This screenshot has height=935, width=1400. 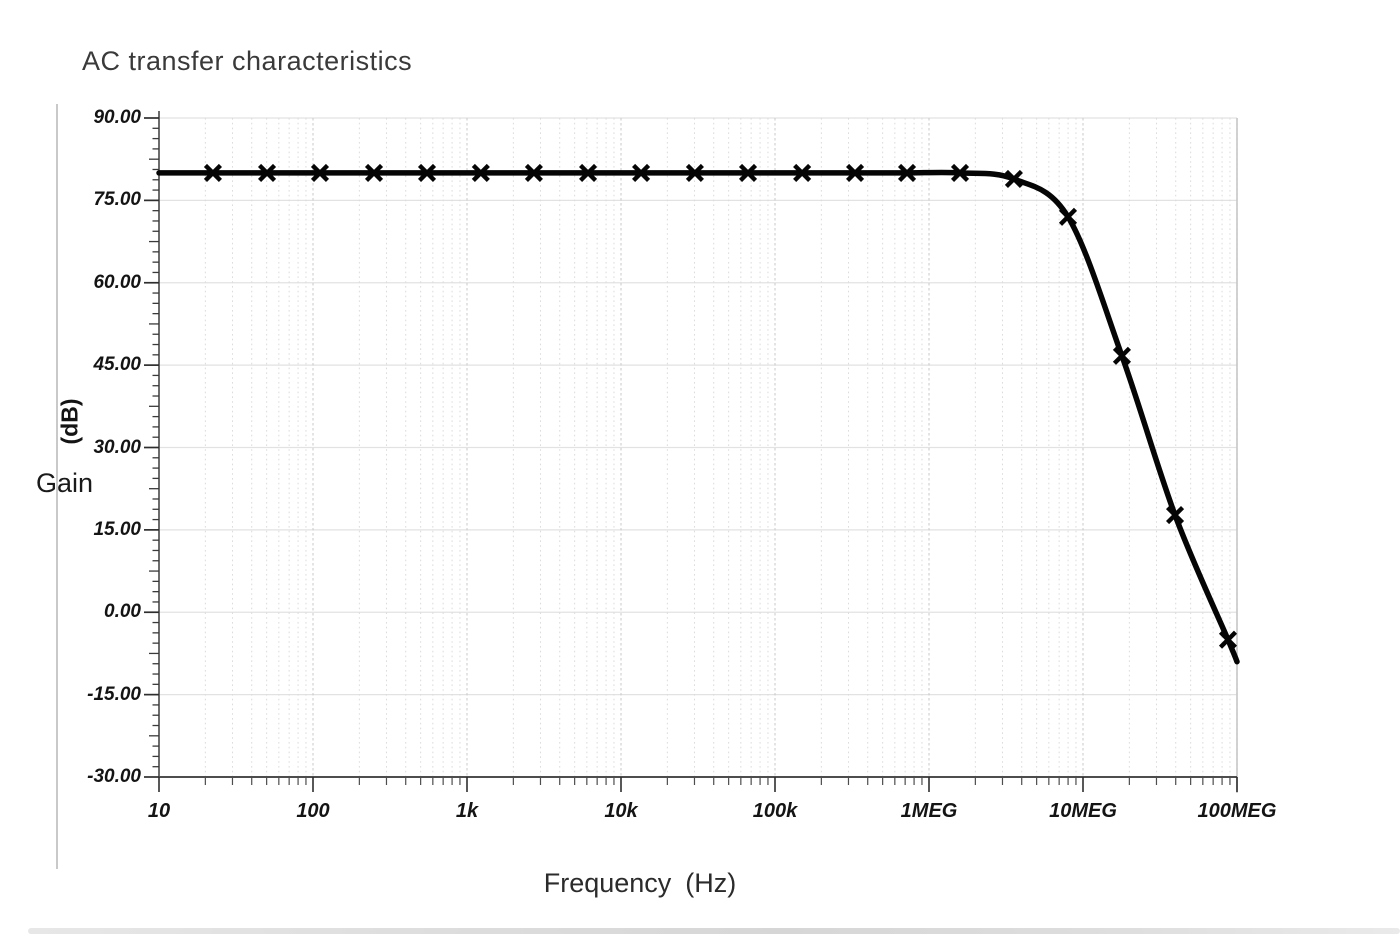 I want to click on y-axis-title: Gain, so click(x=65, y=483).